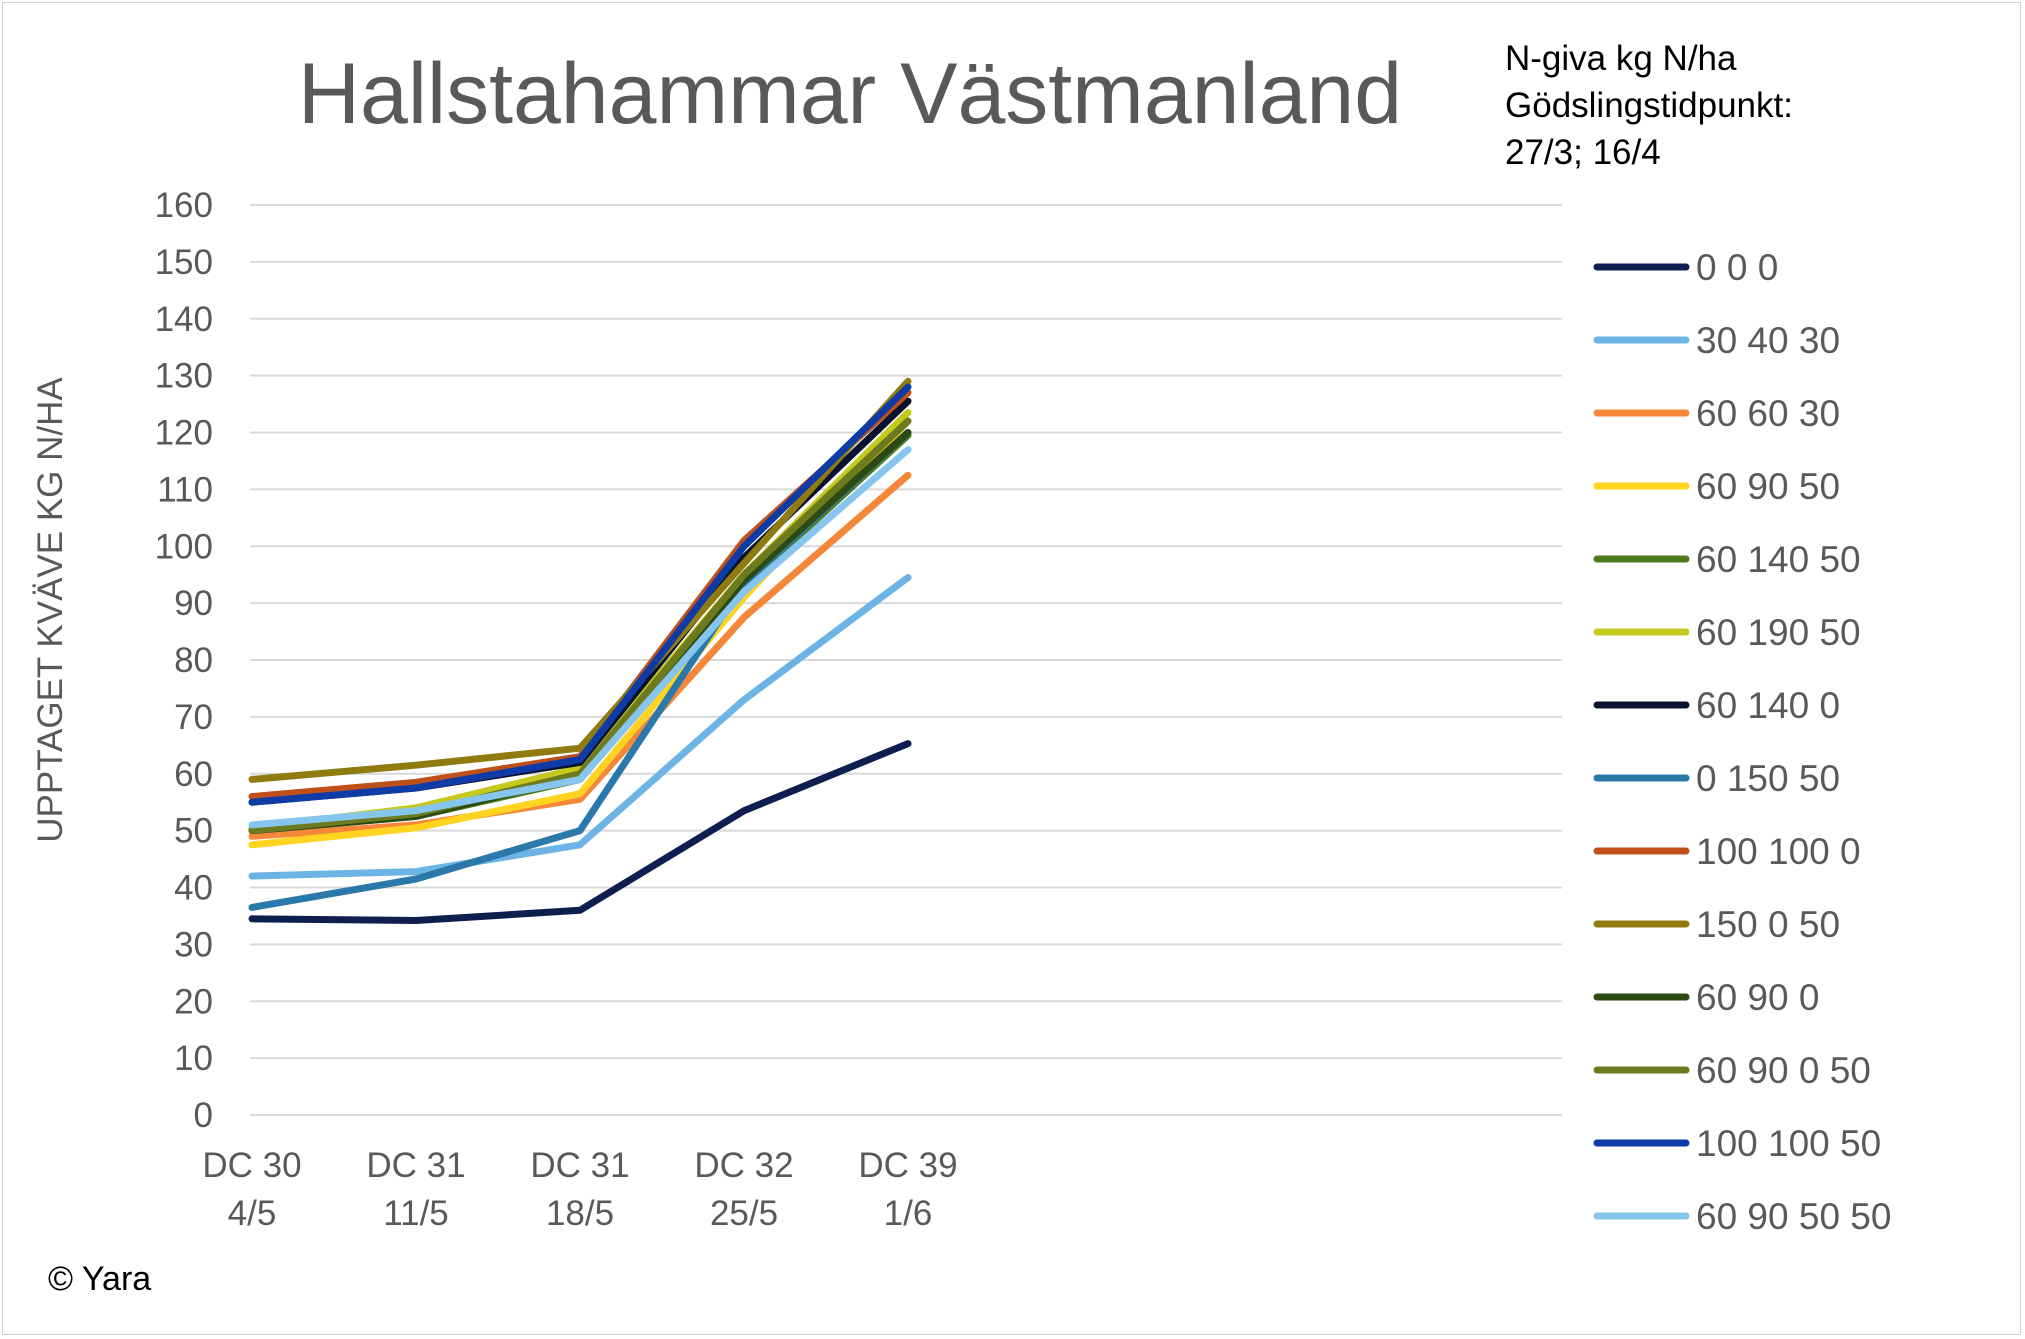 The image size is (2025, 1339). I want to click on y-tick-label: 160, so click(184, 205).